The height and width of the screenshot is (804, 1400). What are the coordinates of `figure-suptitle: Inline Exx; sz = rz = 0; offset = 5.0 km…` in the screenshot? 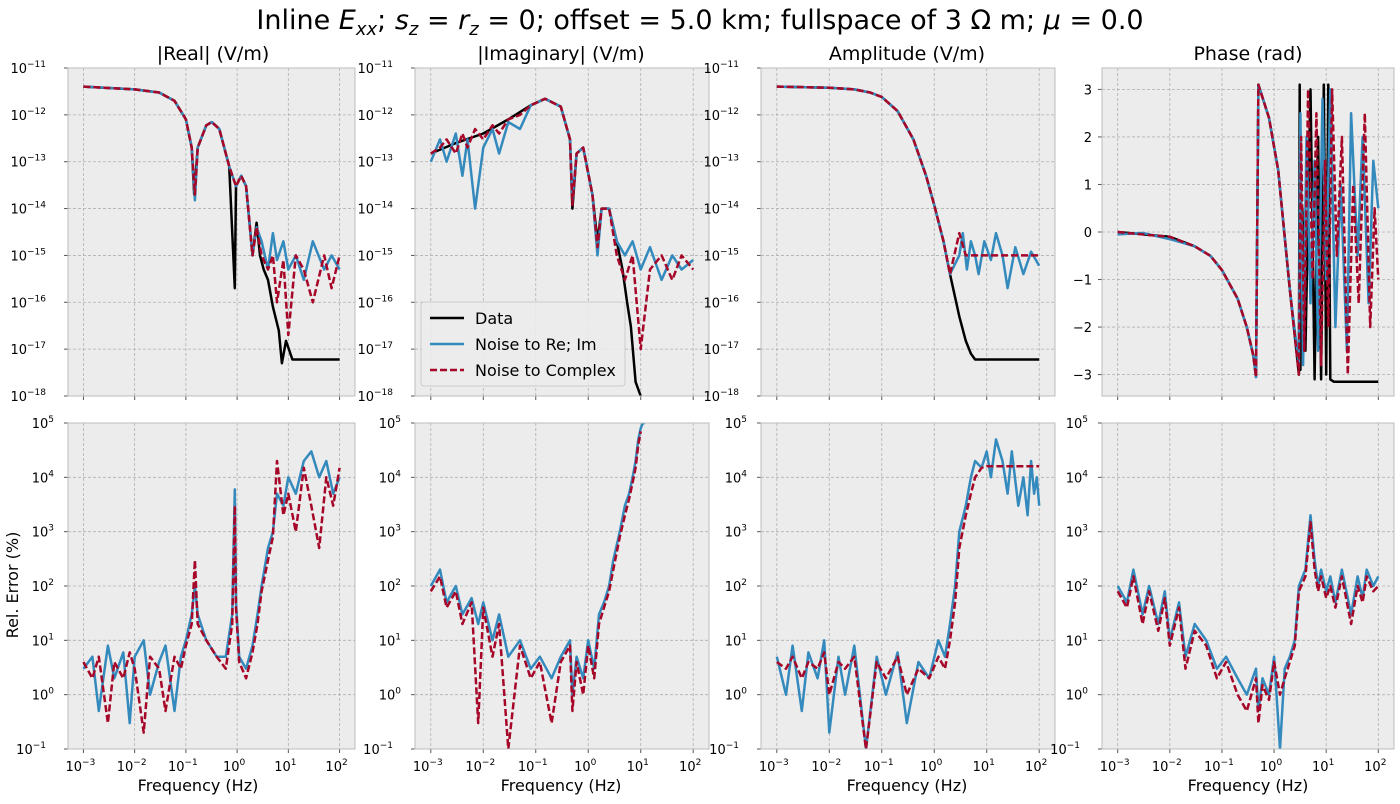 It's located at (699, 22).